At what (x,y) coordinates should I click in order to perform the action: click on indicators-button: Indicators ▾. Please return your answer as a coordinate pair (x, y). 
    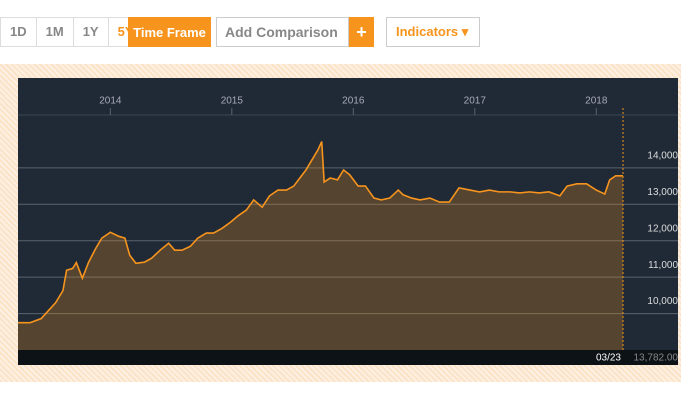
    Looking at the image, I should click on (433, 32).